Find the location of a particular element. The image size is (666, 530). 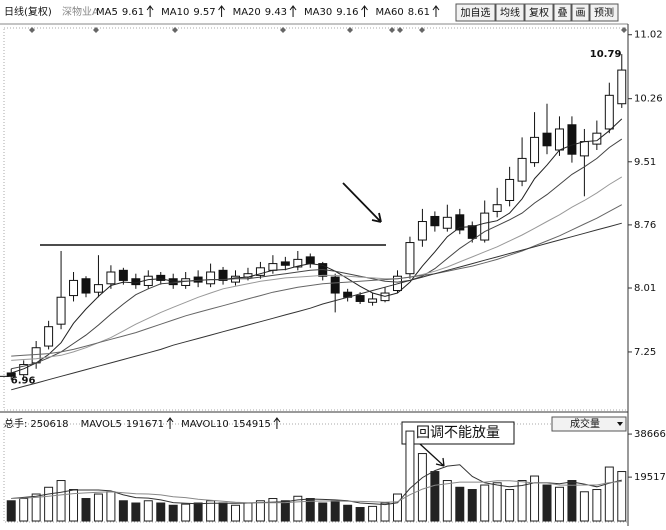

indicator-selector is located at coordinates (589, 424).